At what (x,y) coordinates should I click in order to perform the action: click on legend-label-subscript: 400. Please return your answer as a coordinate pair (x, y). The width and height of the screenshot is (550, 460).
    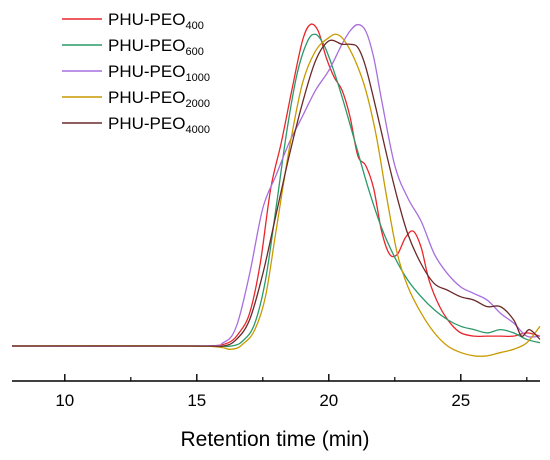
    Looking at the image, I should click on (194, 26).